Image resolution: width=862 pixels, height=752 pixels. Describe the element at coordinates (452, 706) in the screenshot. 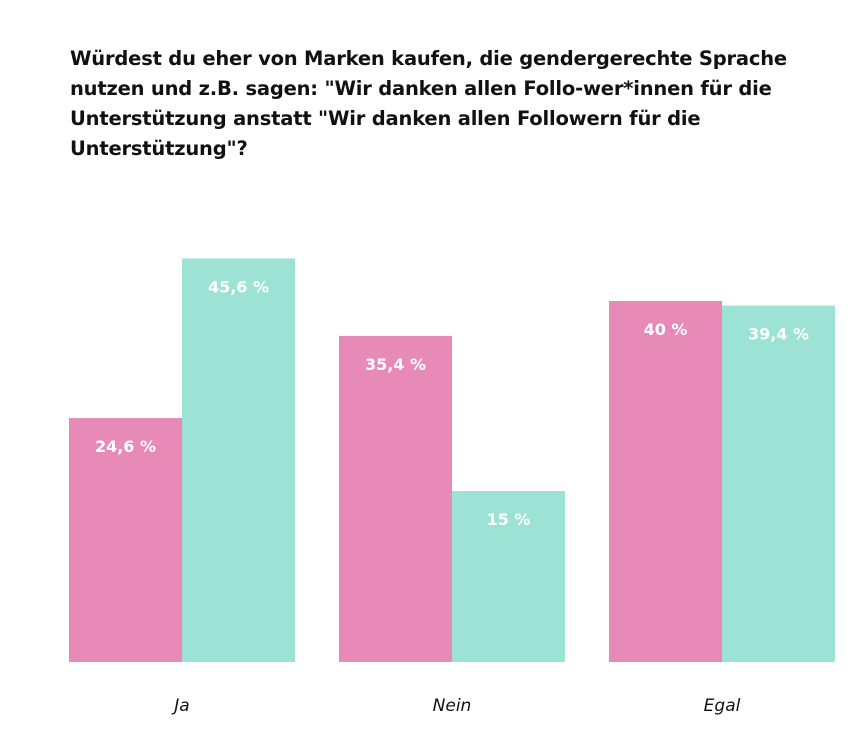

I see `category-label: Nein` at that location.